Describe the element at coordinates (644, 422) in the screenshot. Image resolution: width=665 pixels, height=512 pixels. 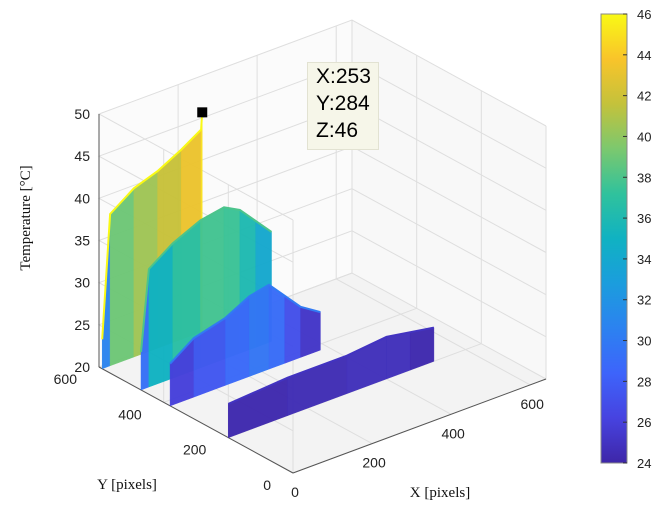
I see `colorbar-tick-label: 26` at that location.